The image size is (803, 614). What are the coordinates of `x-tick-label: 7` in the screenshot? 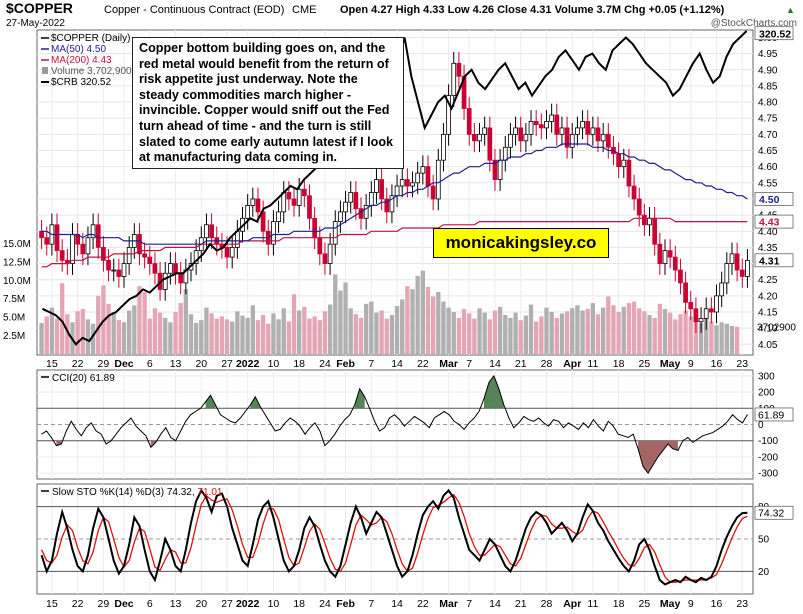 It's located at (469, 364).